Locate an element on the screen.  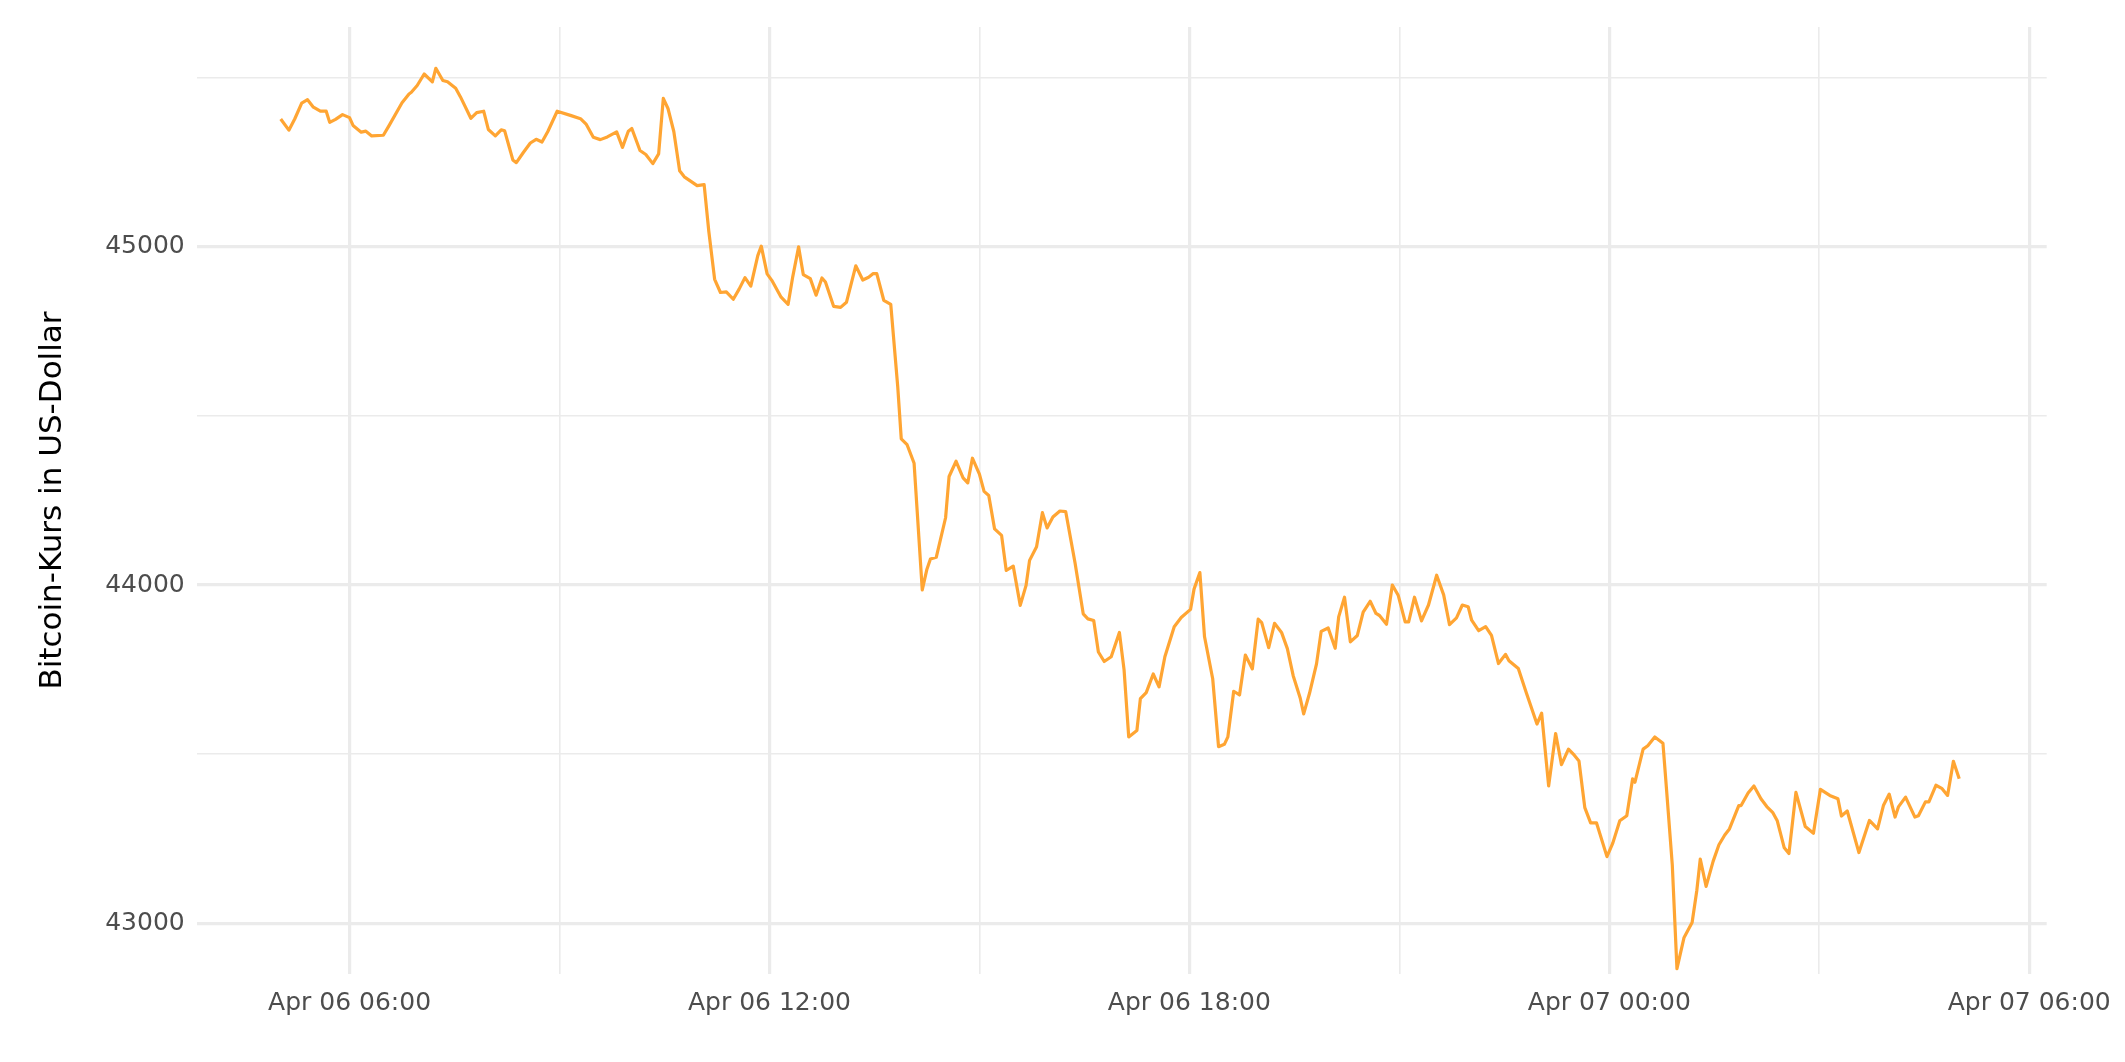
x-tick-label: Apr 06 12:00 is located at coordinates (769, 1001).